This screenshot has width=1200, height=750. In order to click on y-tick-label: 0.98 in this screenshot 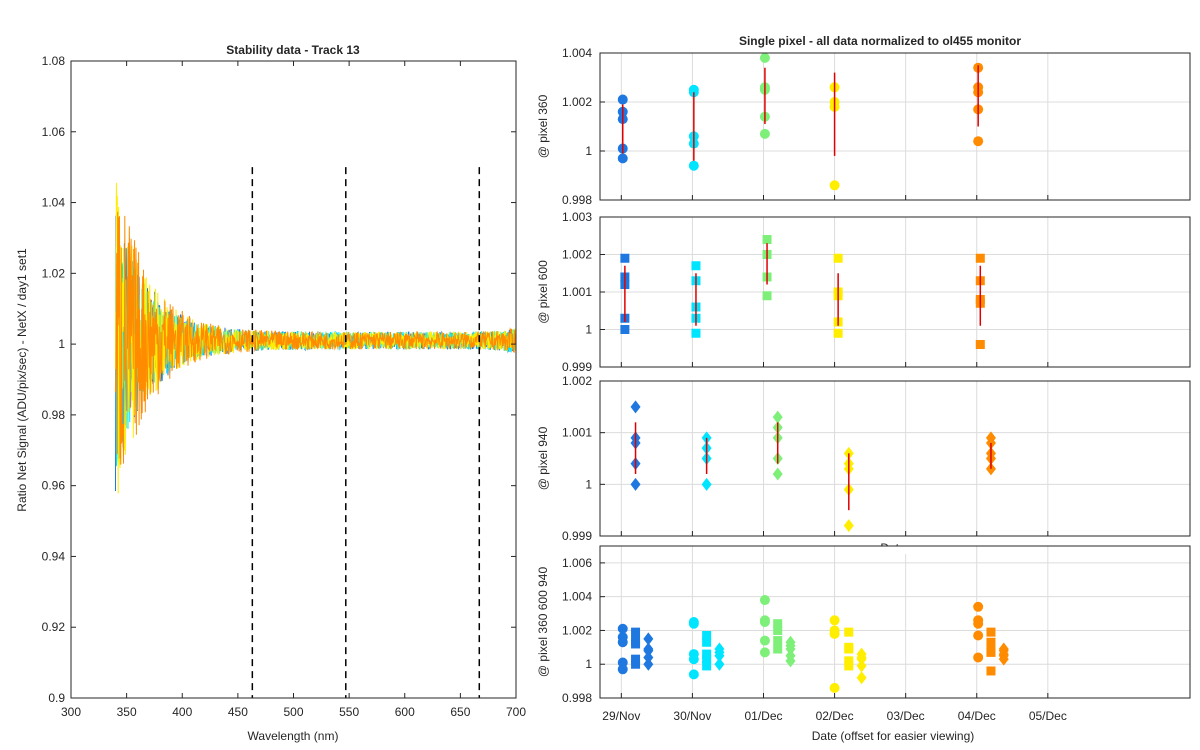, I will do `click(54, 415)`.